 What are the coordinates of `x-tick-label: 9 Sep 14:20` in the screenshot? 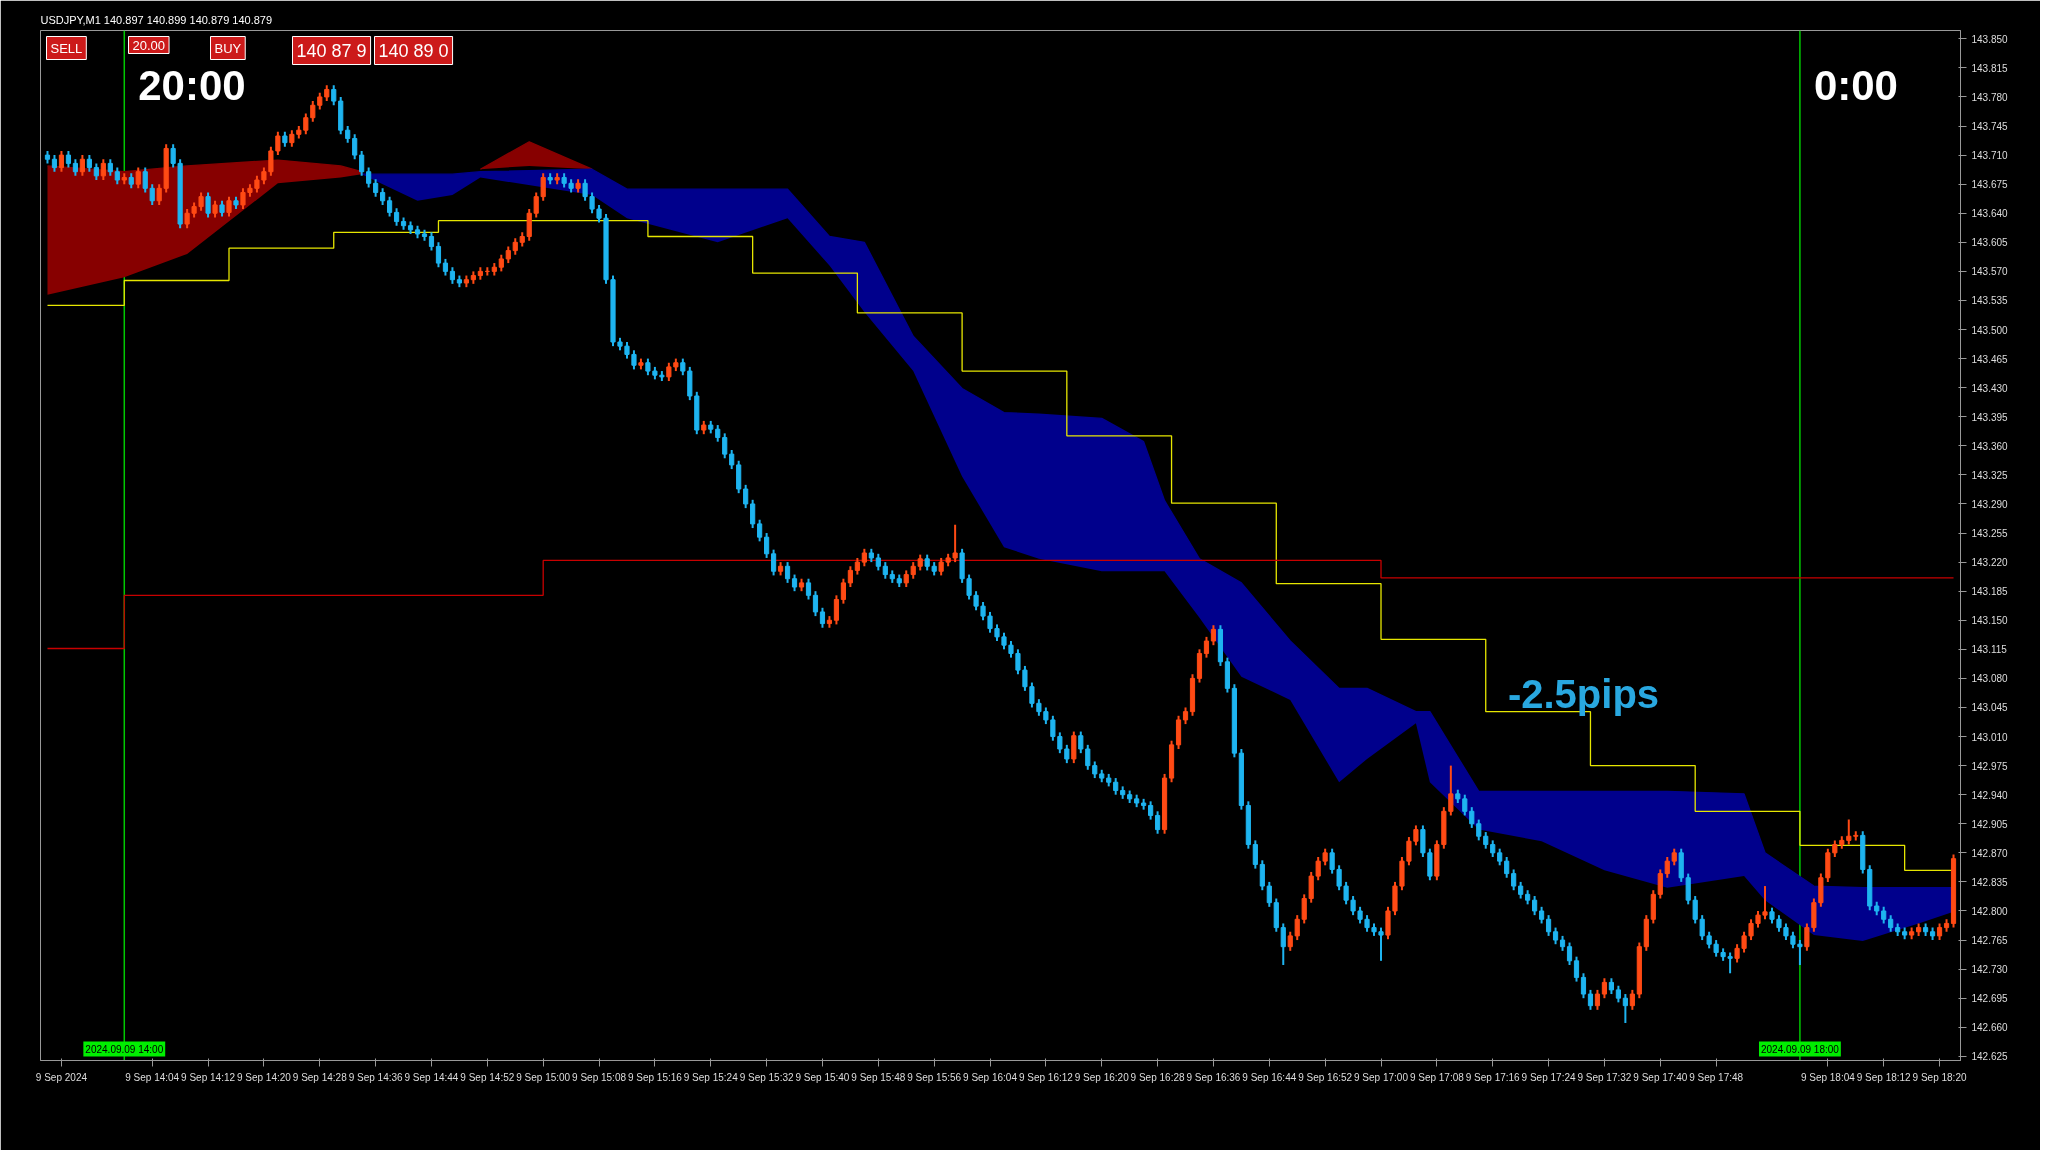 It's located at (264, 1077).